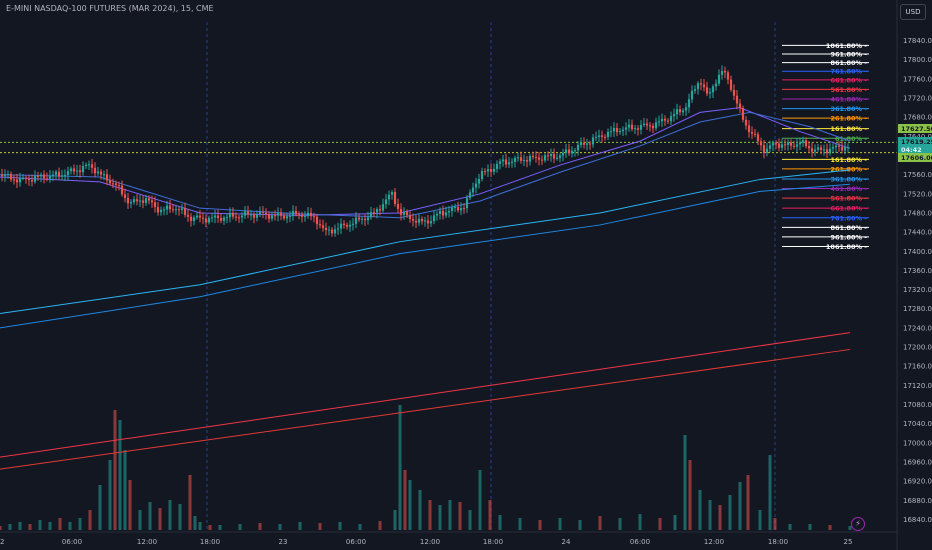 The image size is (932, 550). I want to click on price-tick-label: 16920.00, so click(917, 482).